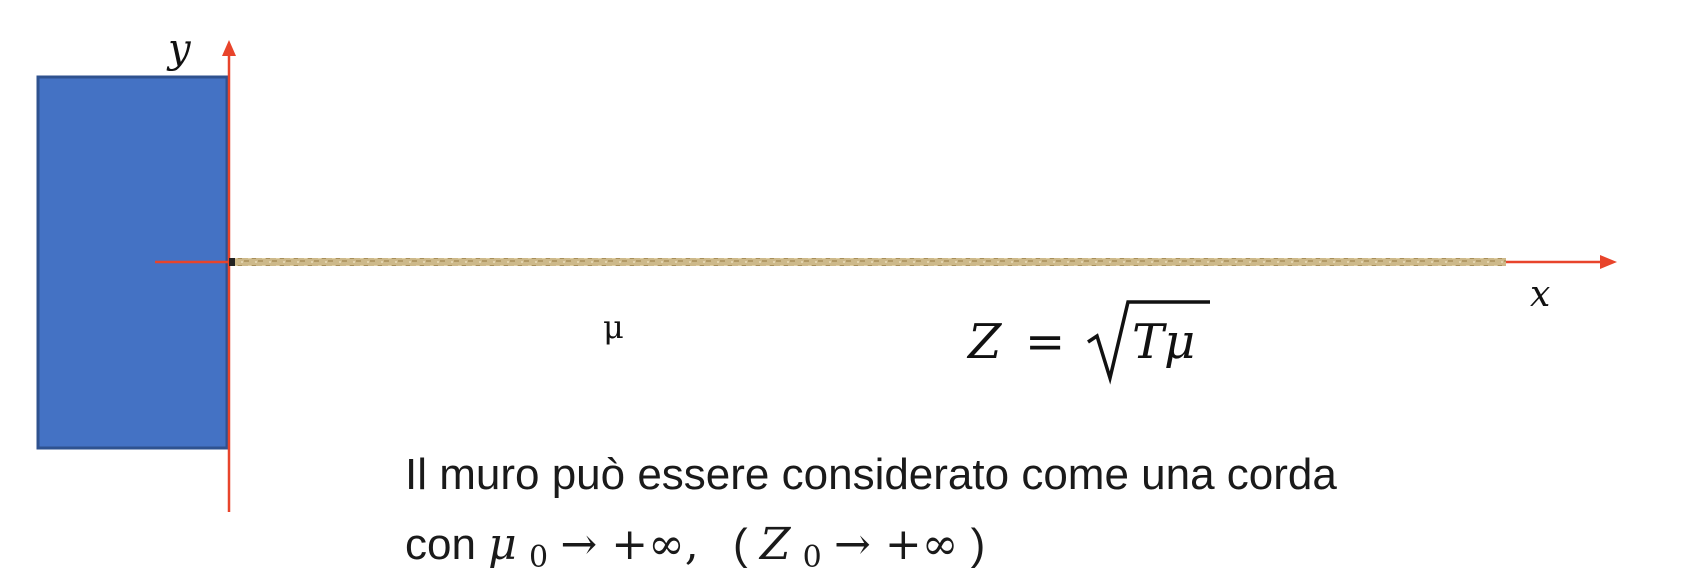 The image size is (1690, 586). I want to click on caption-line-2-prefix: con, so click(446, 544).